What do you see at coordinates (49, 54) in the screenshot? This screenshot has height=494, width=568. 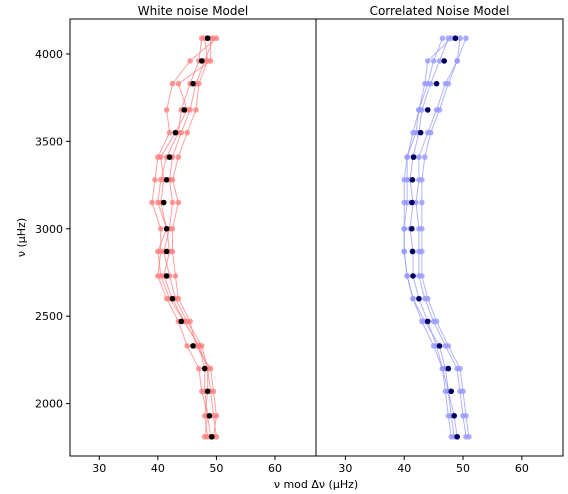 I see `y-tick-label: 4000` at bounding box center [49, 54].